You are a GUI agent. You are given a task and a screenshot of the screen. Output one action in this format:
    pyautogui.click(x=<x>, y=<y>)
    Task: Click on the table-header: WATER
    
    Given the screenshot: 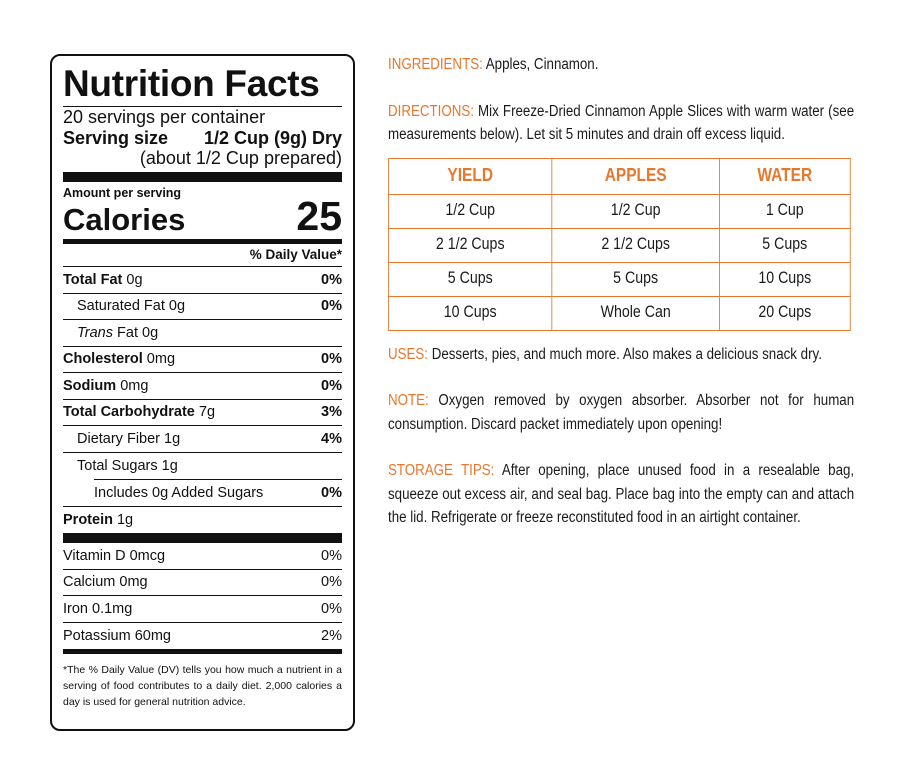 What is the action you would take?
    pyautogui.click(x=784, y=176)
    